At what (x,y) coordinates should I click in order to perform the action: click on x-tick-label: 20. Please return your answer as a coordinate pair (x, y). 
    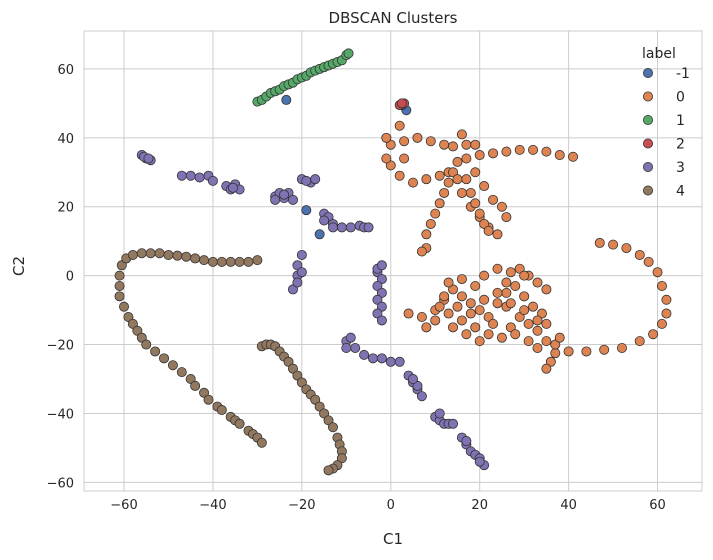
    Looking at the image, I should click on (479, 505).